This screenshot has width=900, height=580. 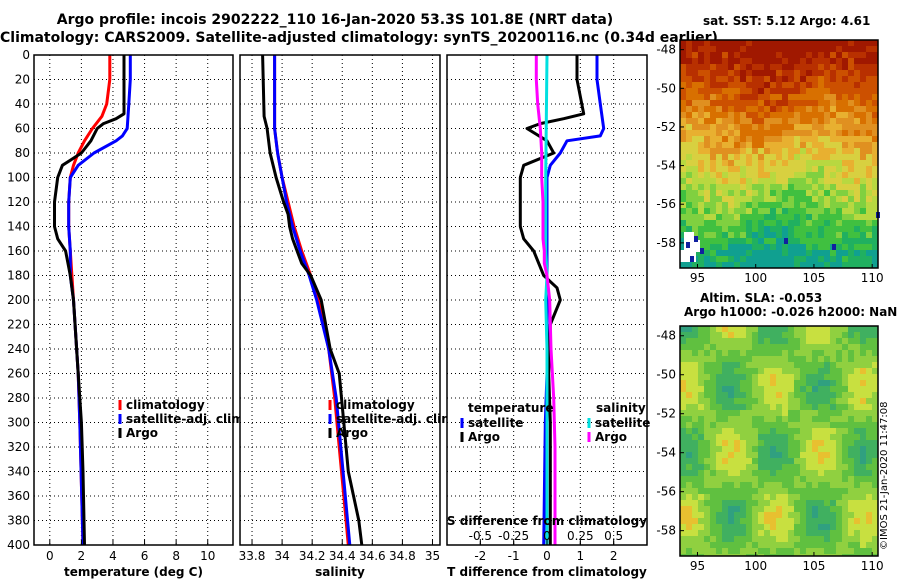 What do you see at coordinates (761, 298) in the screenshot?
I see `altim-label: Altim. SLA: -0.053` at bounding box center [761, 298].